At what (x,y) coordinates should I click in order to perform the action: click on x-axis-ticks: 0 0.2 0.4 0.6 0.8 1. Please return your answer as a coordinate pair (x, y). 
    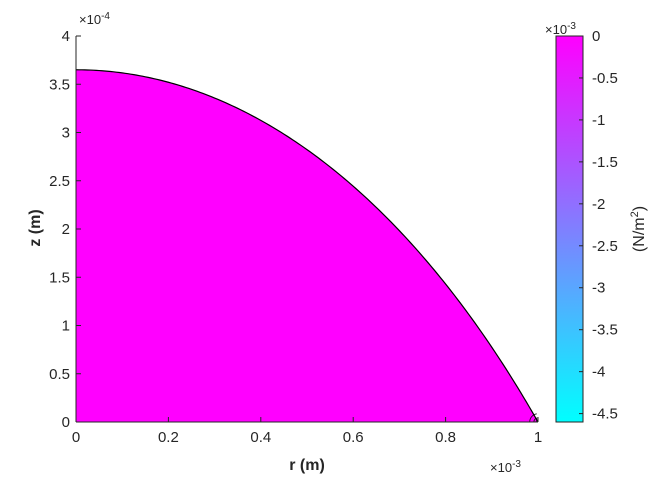
    Looking at the image, I should click on (307, 431).